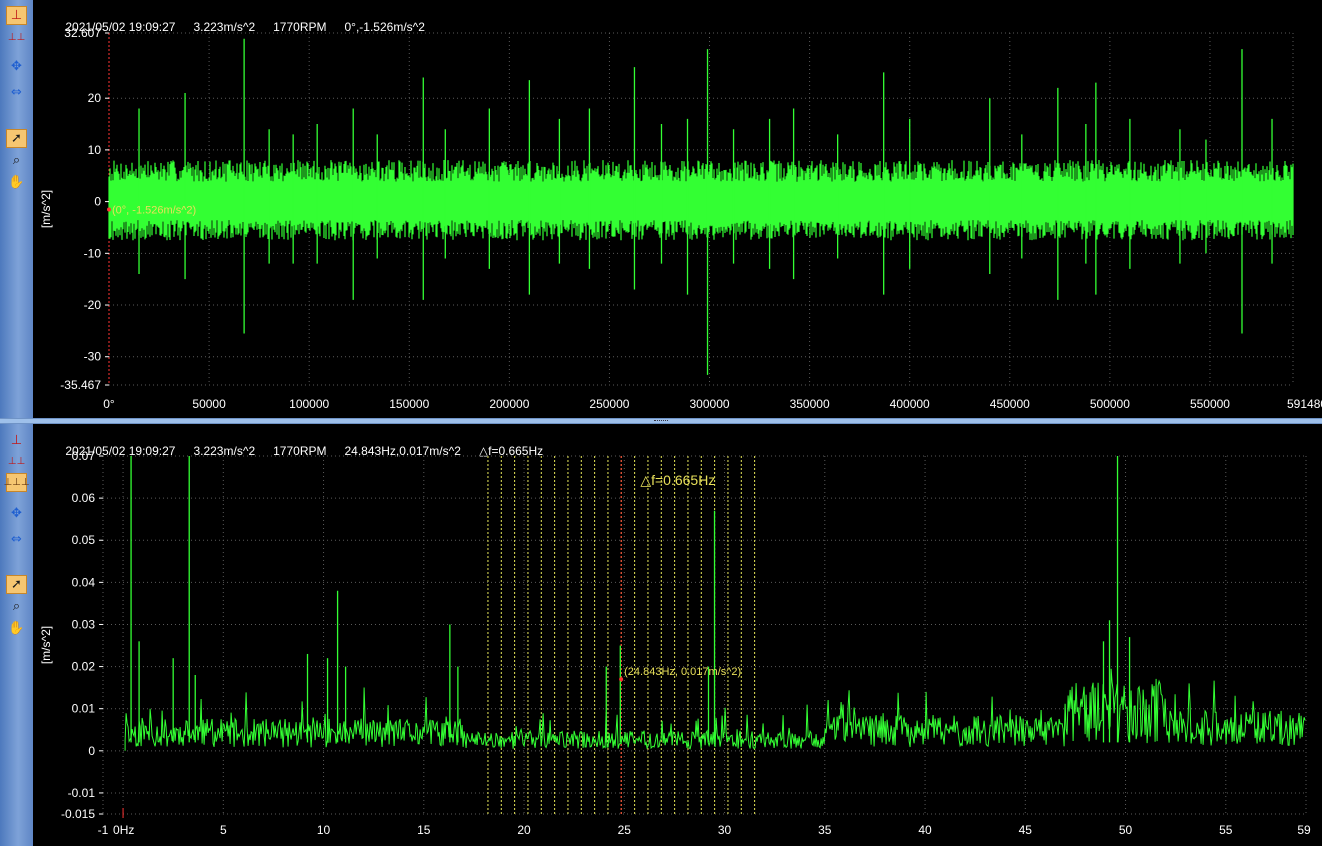 The width and height of the screenshot is (1322, 846). What do you see at coordinates (810, 404) in the screenshot?
I see `x-tick-label: 350000` at bounding box center [810, 404].